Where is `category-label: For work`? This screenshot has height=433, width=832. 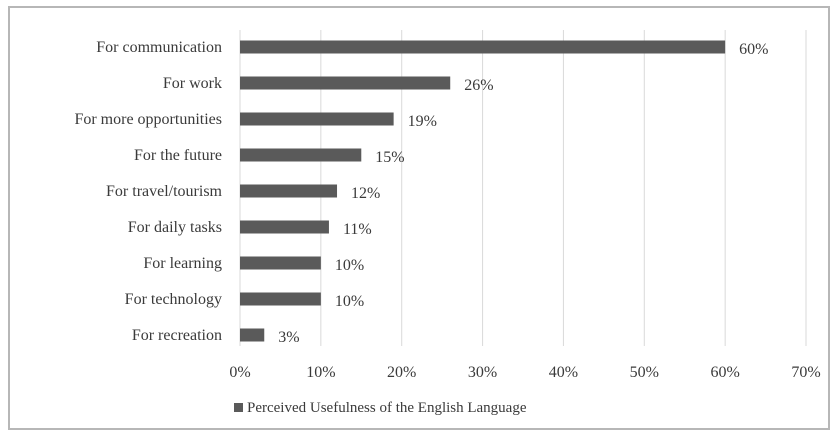 category-label: For work is located at coordinates (192, 83).